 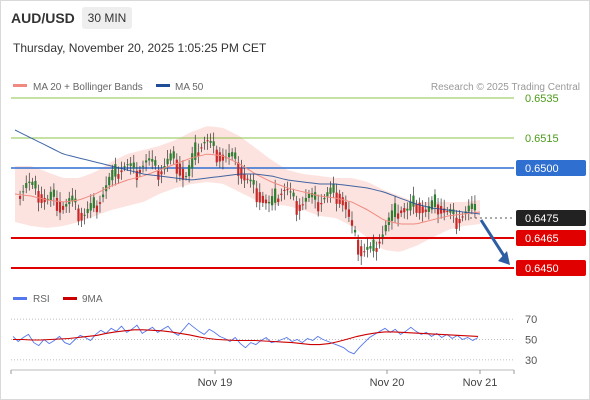 I want to click on rsi-tick-30: 30, so click(x=531, y=361).